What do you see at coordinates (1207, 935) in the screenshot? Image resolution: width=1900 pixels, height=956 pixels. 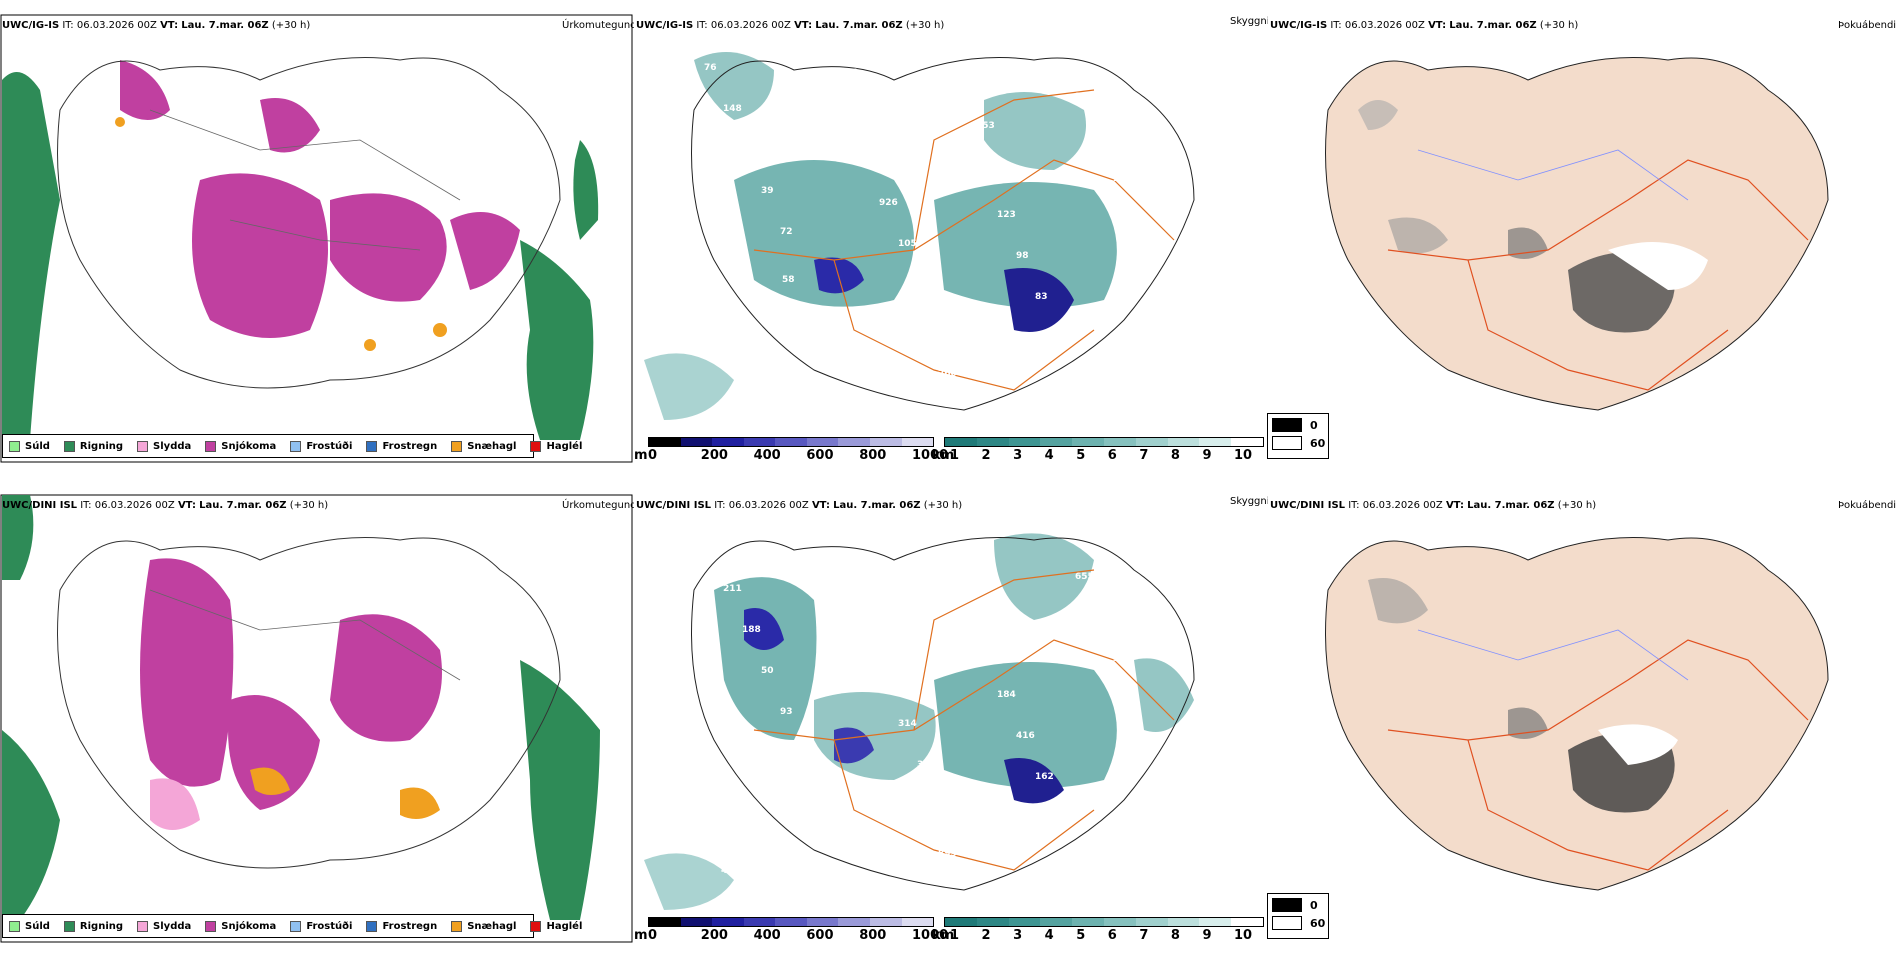 I see `vis-km-tick: 9` at bounding box center [1207, 935].